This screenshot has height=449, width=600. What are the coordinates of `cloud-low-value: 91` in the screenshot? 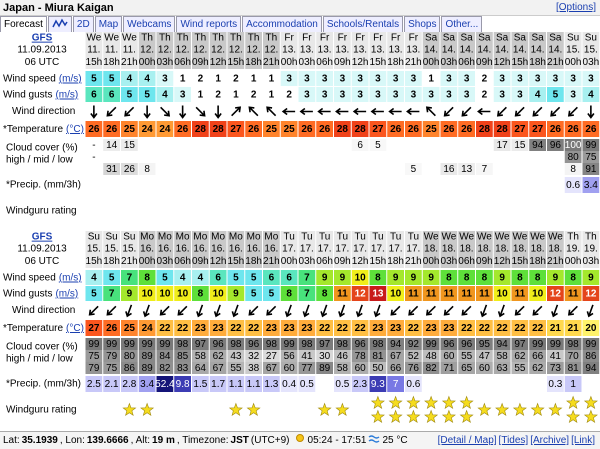 It's located at (591, 169).